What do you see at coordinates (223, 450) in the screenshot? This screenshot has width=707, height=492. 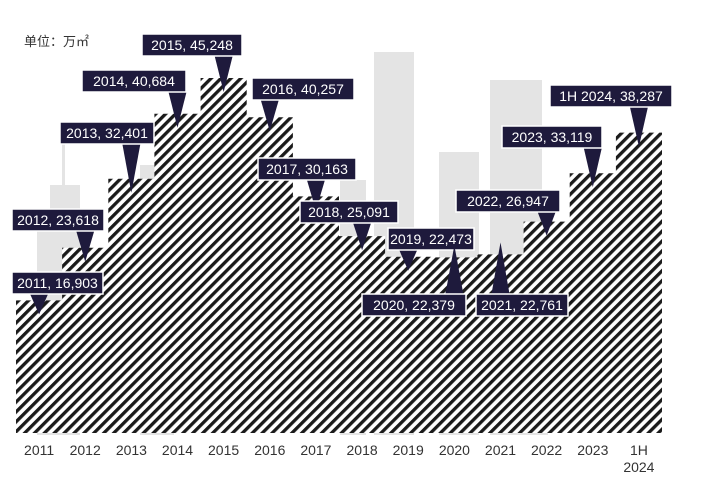 I see `x-tick-label: 2015` at bounding box center [223, 450].